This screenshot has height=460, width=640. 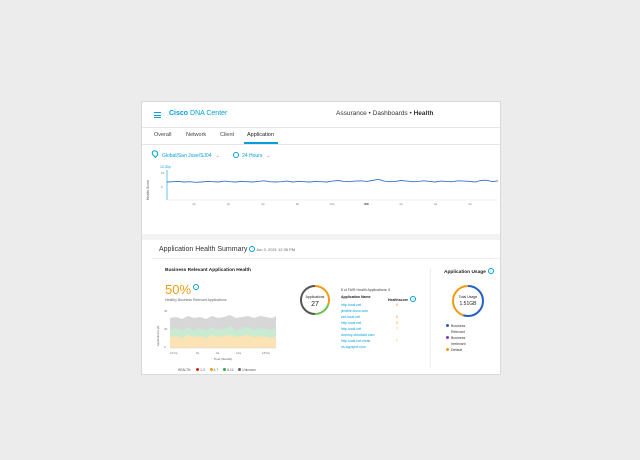 What do you see at coordinates (351, 113) in the screenshot?
I see `breadcrumb-assurance: Assurance` at bounding box center [351, 113].